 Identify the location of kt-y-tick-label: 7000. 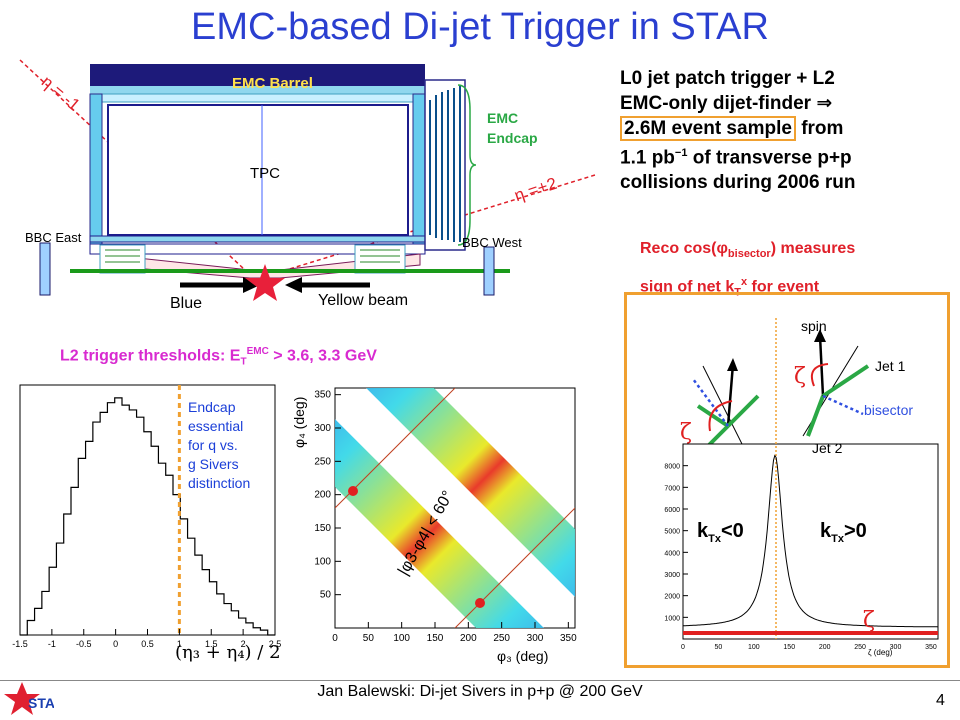
(672, 488).